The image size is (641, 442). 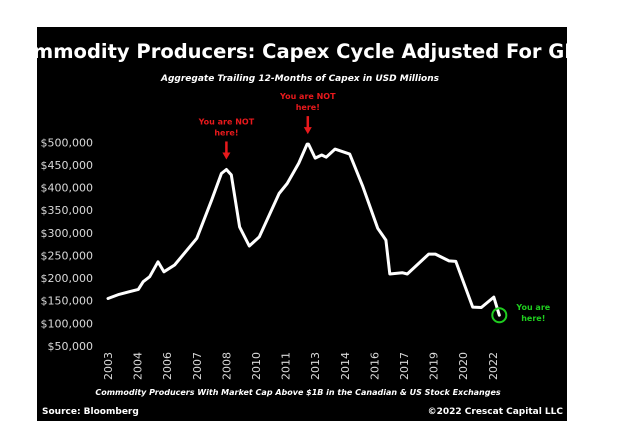 I want to click on y-tick-label: $200,000, so click(x=67, y=278).